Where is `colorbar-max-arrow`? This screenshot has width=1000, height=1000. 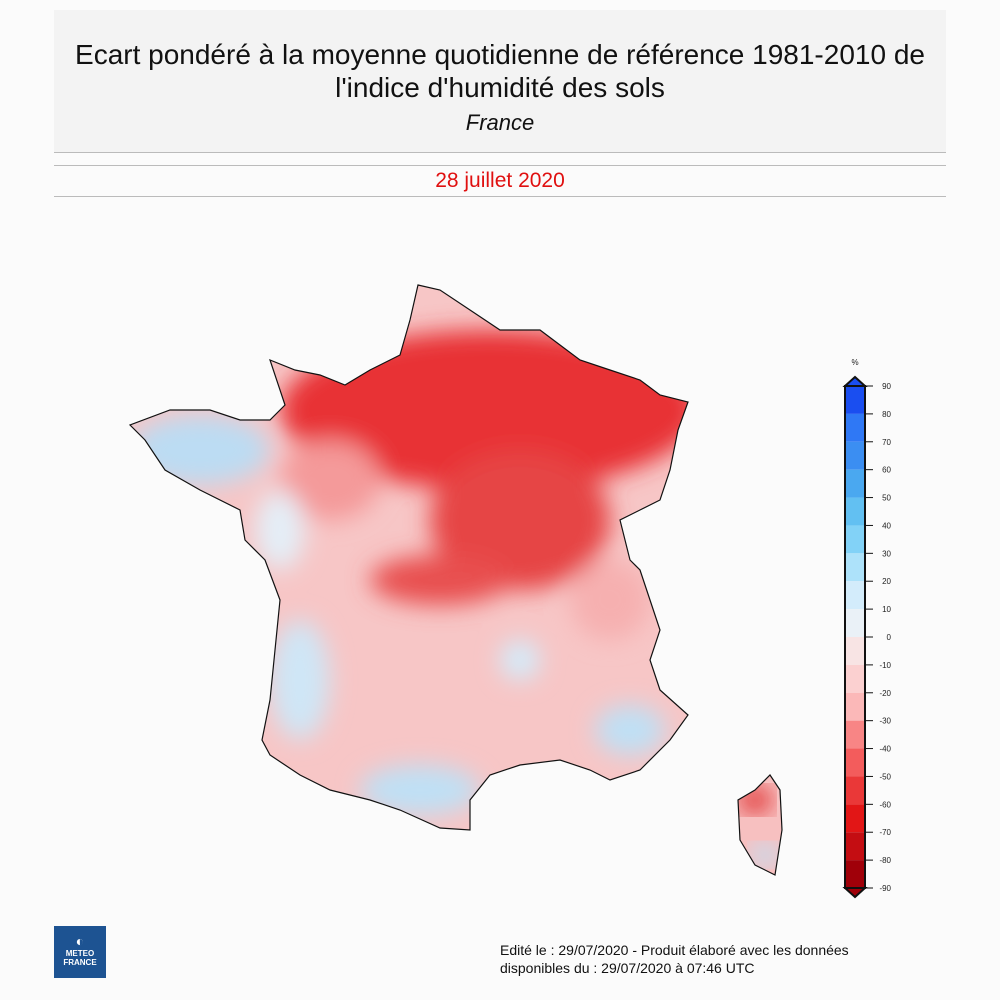
colorbar-max-arrow is located at coordinates (855, 381).